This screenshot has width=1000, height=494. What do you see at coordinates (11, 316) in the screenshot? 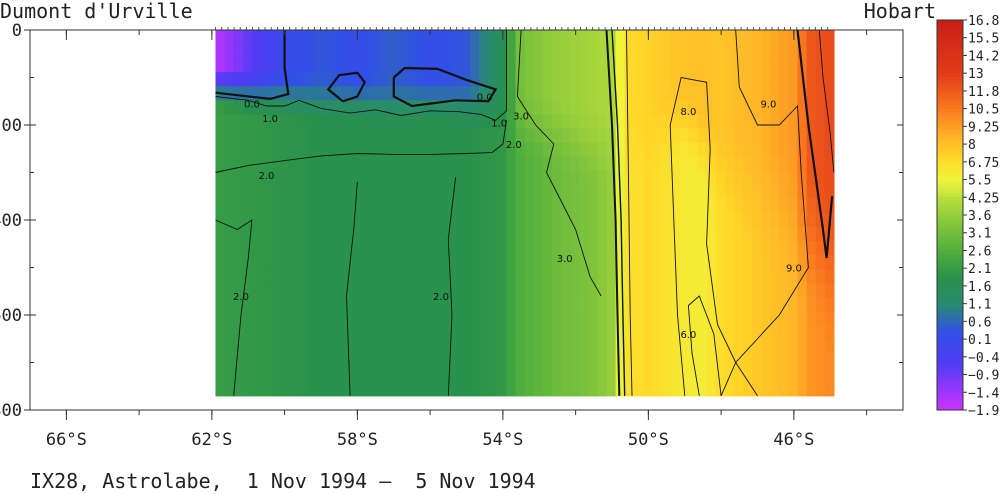
I see `y-tick-label: 600` at bounding box center [11, 316].